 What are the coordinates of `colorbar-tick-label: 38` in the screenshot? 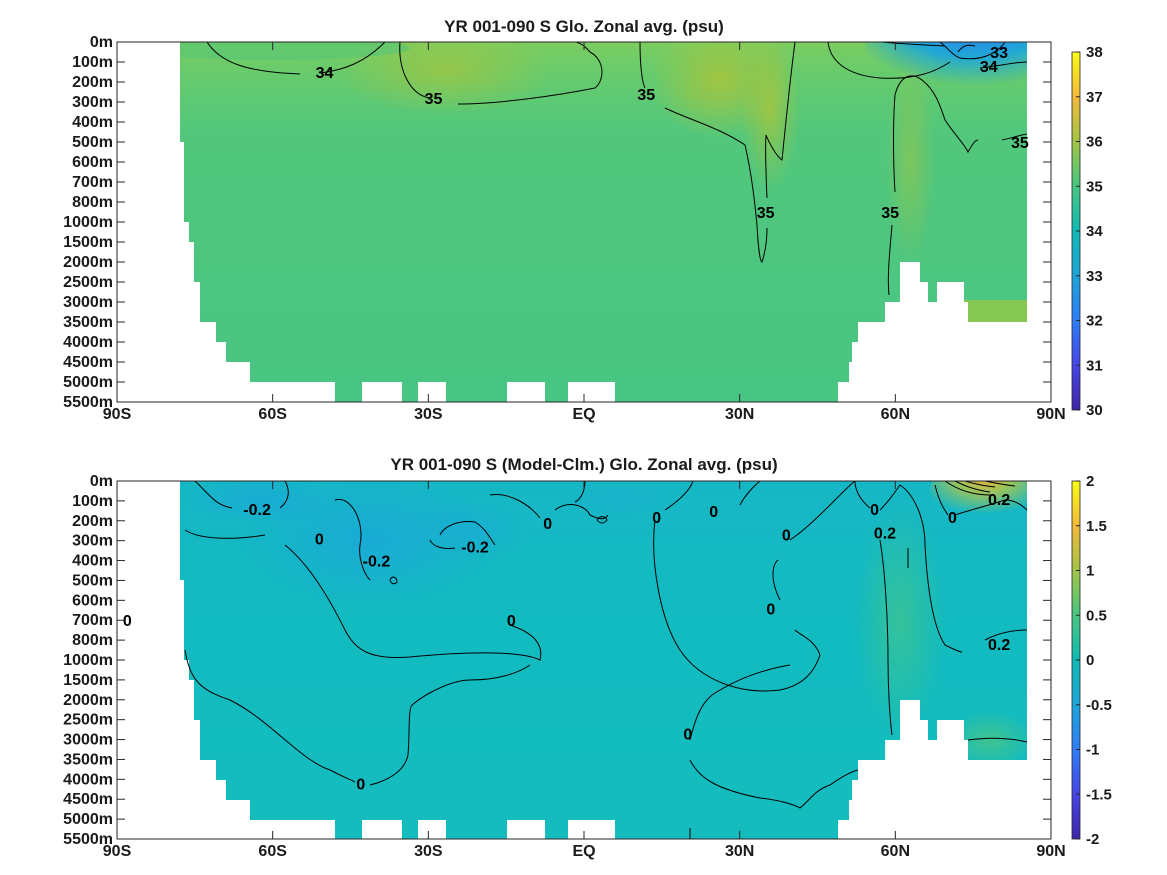 It's located at (1094, 52).